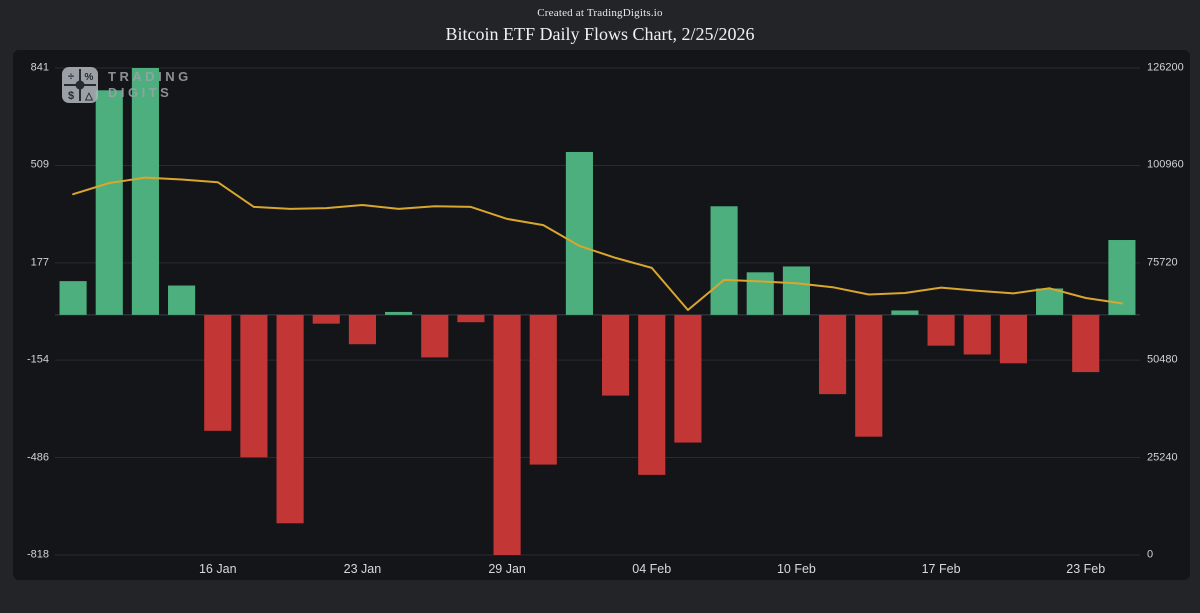 This screenshot has height=613, width=1200. What do you see at coordinates (37, 554) in the screenshot?
I see `y-axis-label-left: -818` at bounding box center [37, 554].